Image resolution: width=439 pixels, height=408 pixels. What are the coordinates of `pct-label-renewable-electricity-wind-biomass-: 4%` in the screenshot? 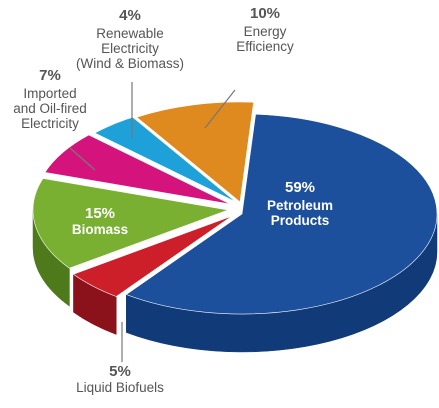 It's located at (130, 15).